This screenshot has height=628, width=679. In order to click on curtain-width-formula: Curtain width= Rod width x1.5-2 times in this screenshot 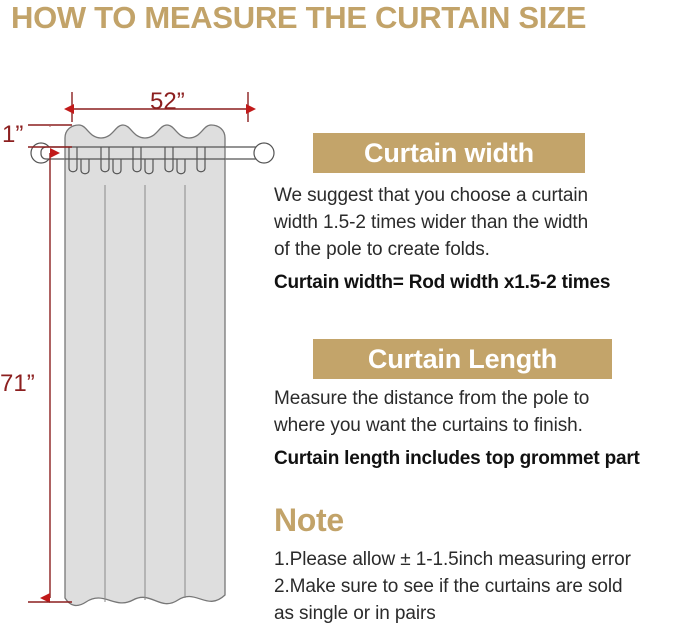, I will do `click(442, 282)`.